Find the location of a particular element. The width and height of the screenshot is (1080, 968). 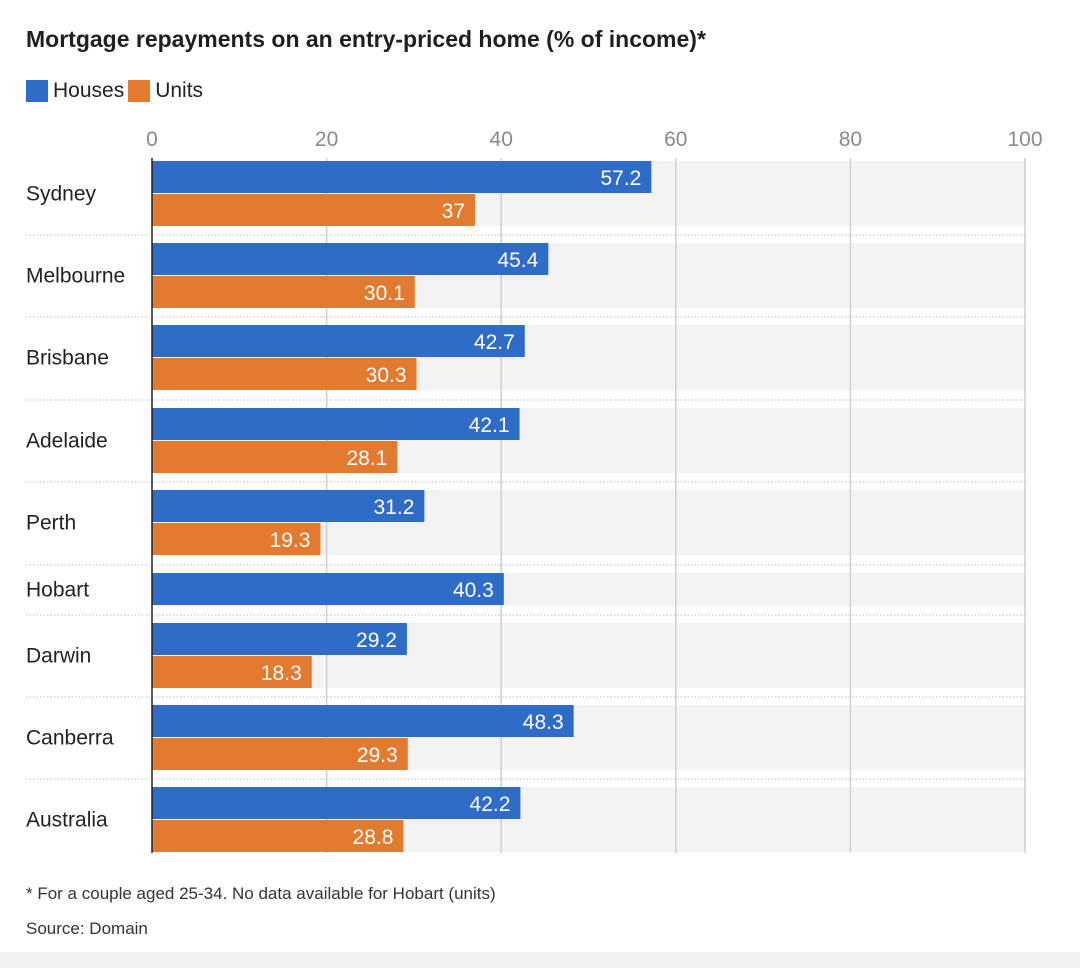

data-label-houses: 42.2 is located at coordinates (490, 804).